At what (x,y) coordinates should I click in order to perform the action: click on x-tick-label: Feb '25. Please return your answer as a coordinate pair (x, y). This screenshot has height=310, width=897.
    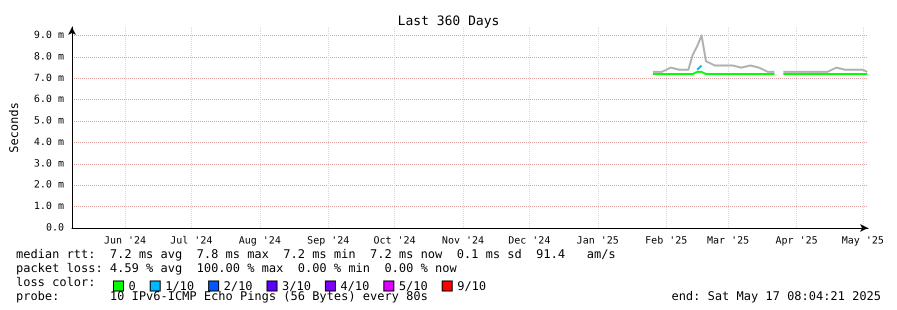
    Looking at the image, I should click on (666, 241).